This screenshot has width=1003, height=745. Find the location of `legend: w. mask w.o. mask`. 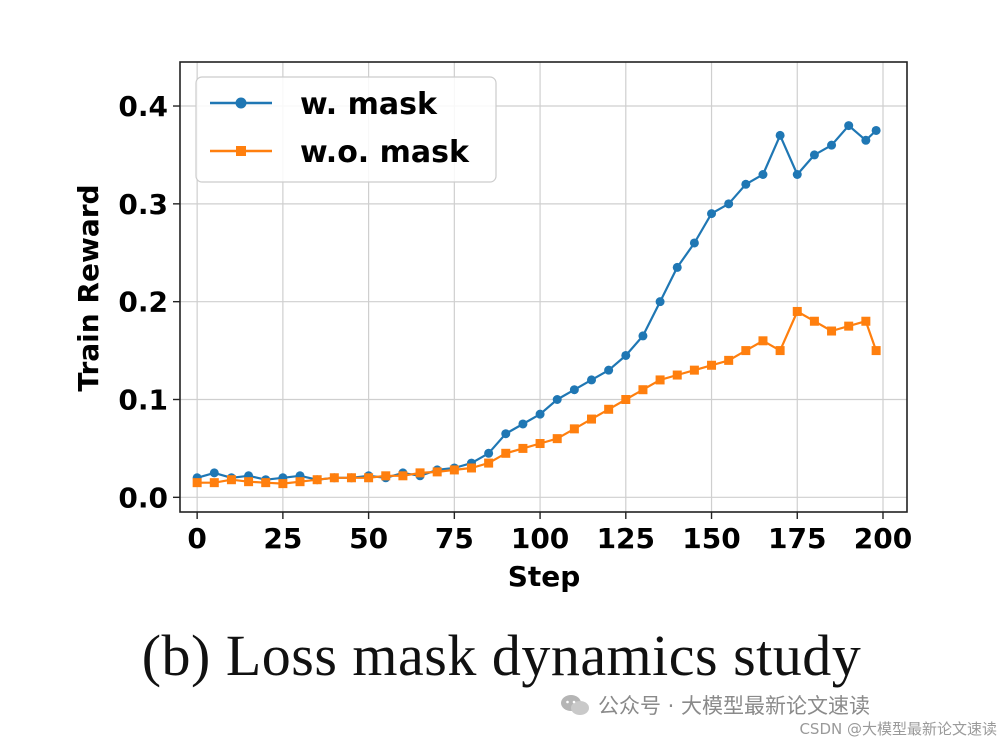

legend: w. mask w.o. mask is located at coordinates (346, 129).